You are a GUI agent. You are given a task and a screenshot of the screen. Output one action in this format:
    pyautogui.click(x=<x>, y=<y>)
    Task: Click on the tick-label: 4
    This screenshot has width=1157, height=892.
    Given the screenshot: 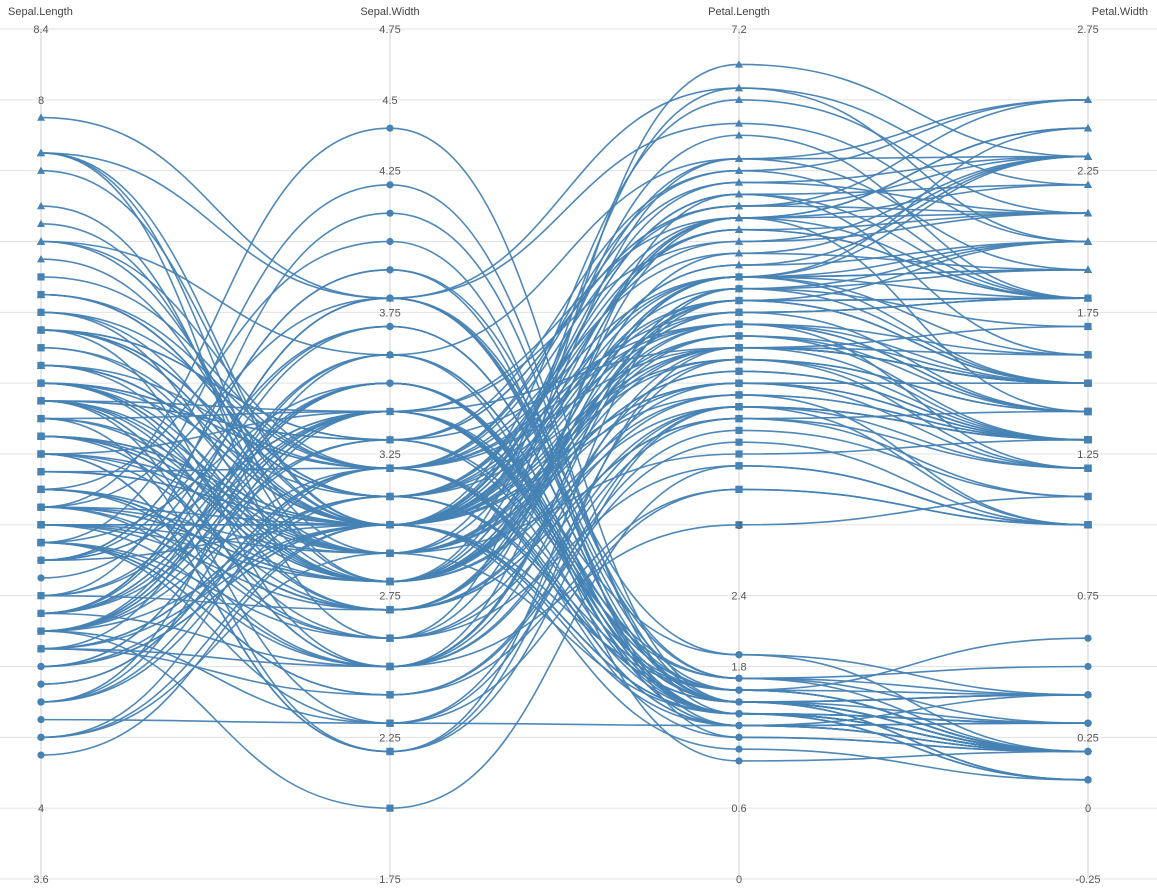 What is the action you would take?
    pyautogui.click(x=41, y=809)
    